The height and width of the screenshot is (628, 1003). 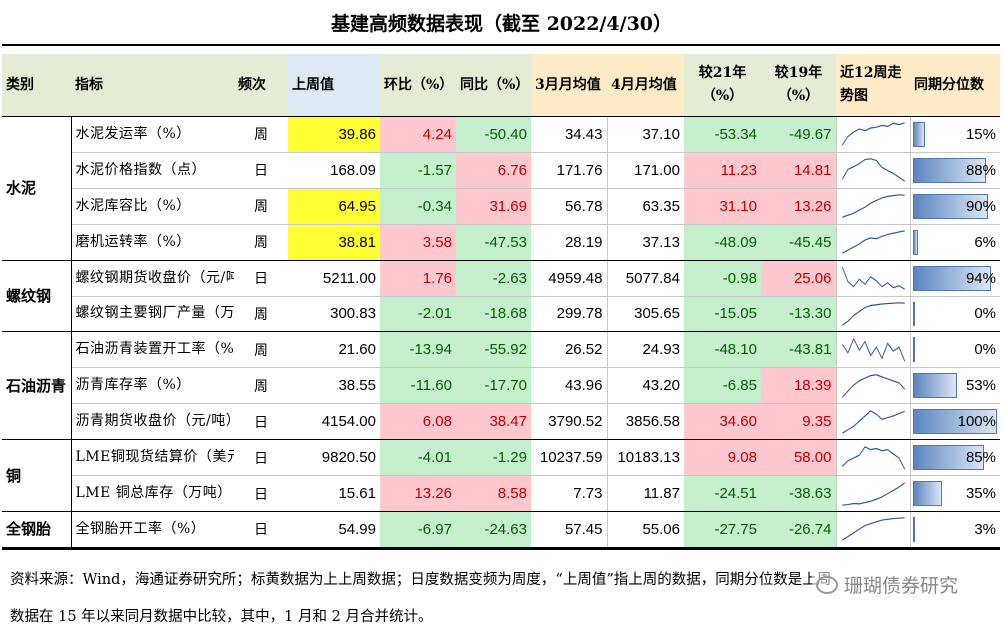 I want to click on mar-avg-cell: 26.52, so click(x=569, y=350).